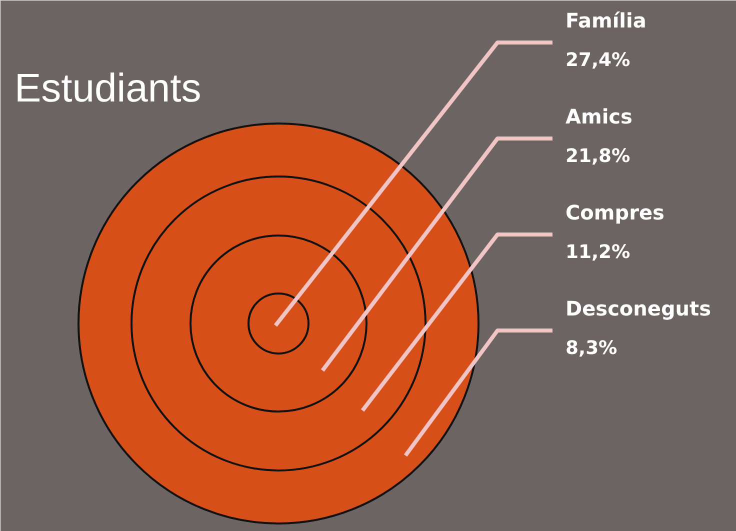  What do you see at coordinates (598, 60) in the screenshot?
I see `data-label: 27,4%` at bounding box center [598, 60].